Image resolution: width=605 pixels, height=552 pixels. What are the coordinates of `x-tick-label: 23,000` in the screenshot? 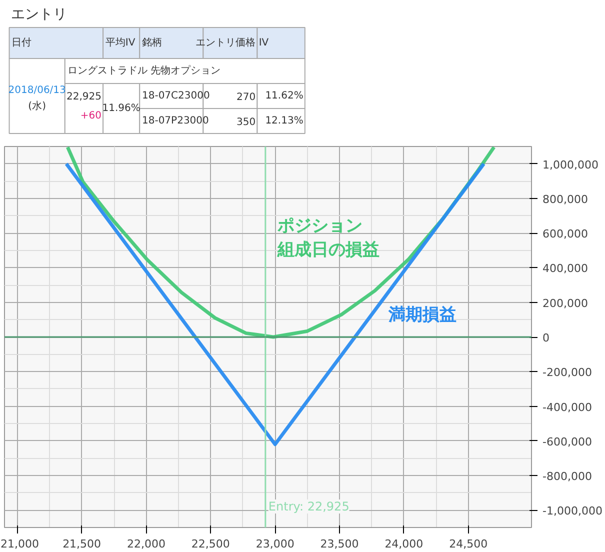 It's located at (275, 544).